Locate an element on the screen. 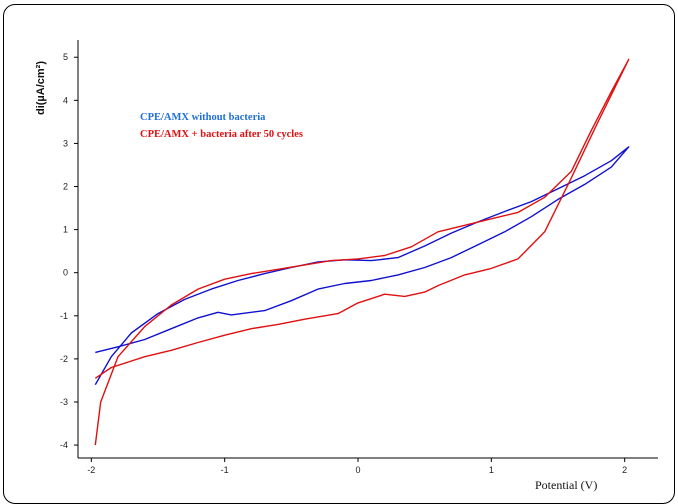  x-tick-label: -1 is located at coordinates (225, 470).